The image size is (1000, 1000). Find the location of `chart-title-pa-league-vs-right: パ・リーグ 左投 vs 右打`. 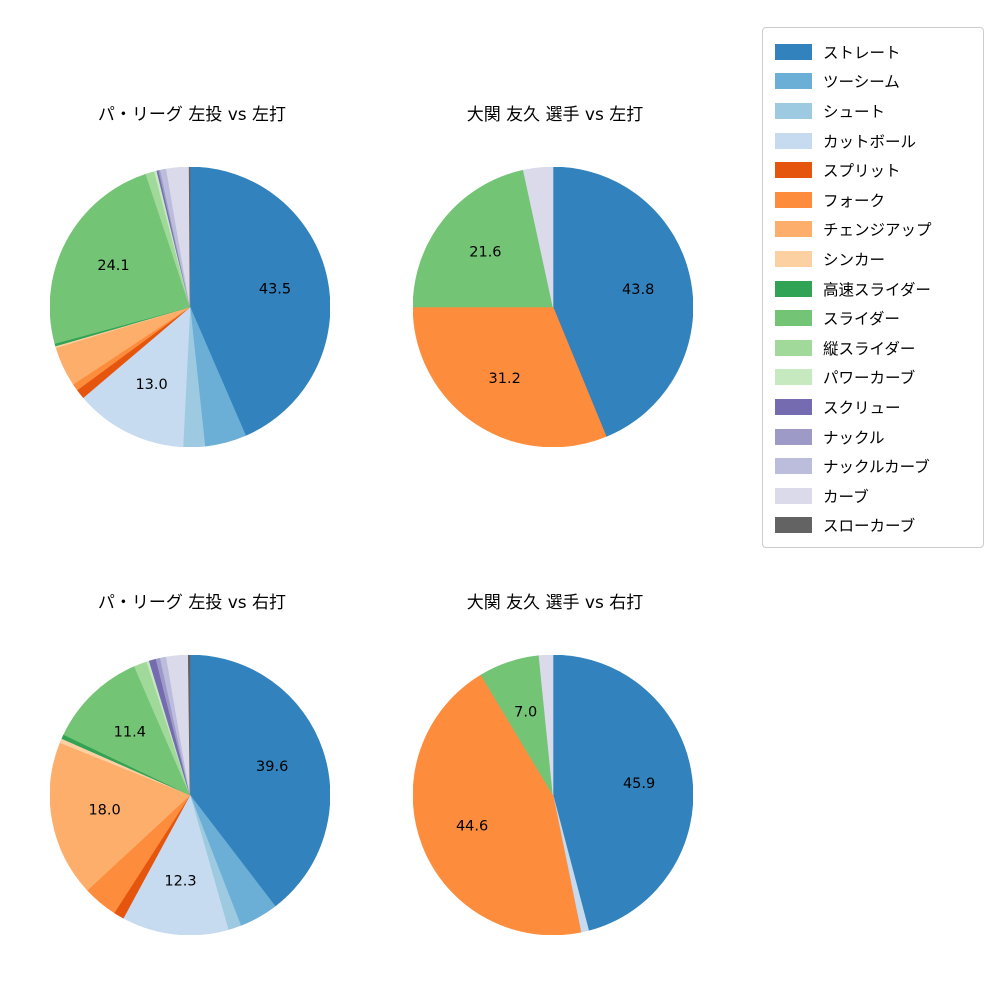

chart-title-pa-league-vs-right: パ・リーグ 左投 vs 右打 is located at coordinates (192, 603).